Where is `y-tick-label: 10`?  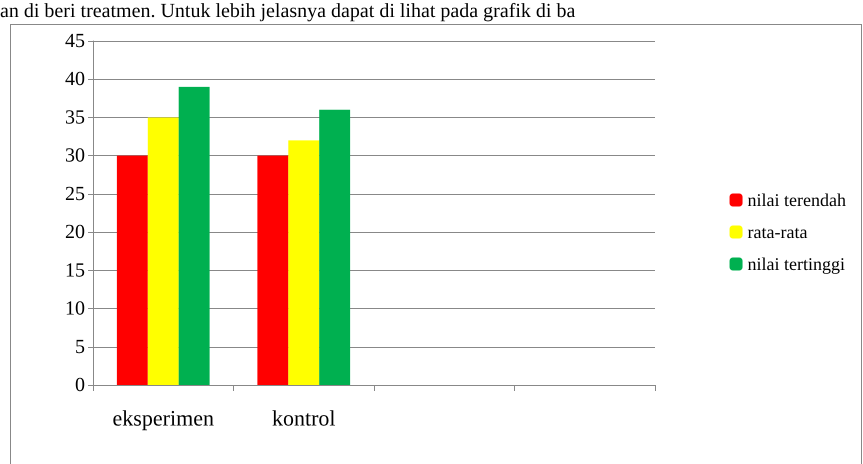
y-tick-label: 10 is located at coordinates (75, 309).